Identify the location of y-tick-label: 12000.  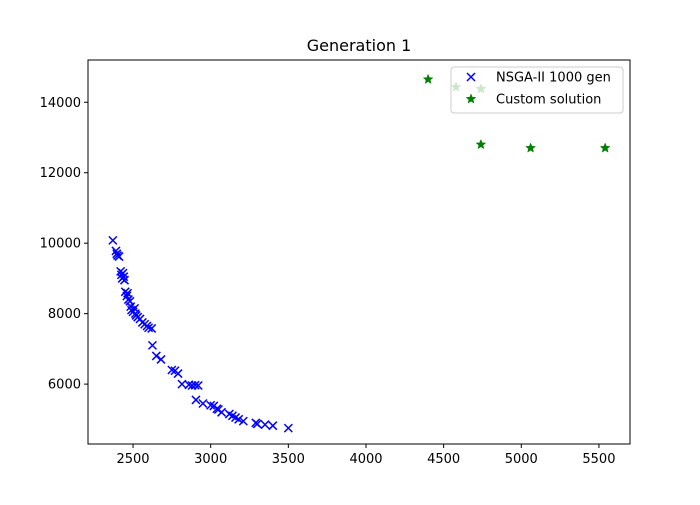
(60, 173).